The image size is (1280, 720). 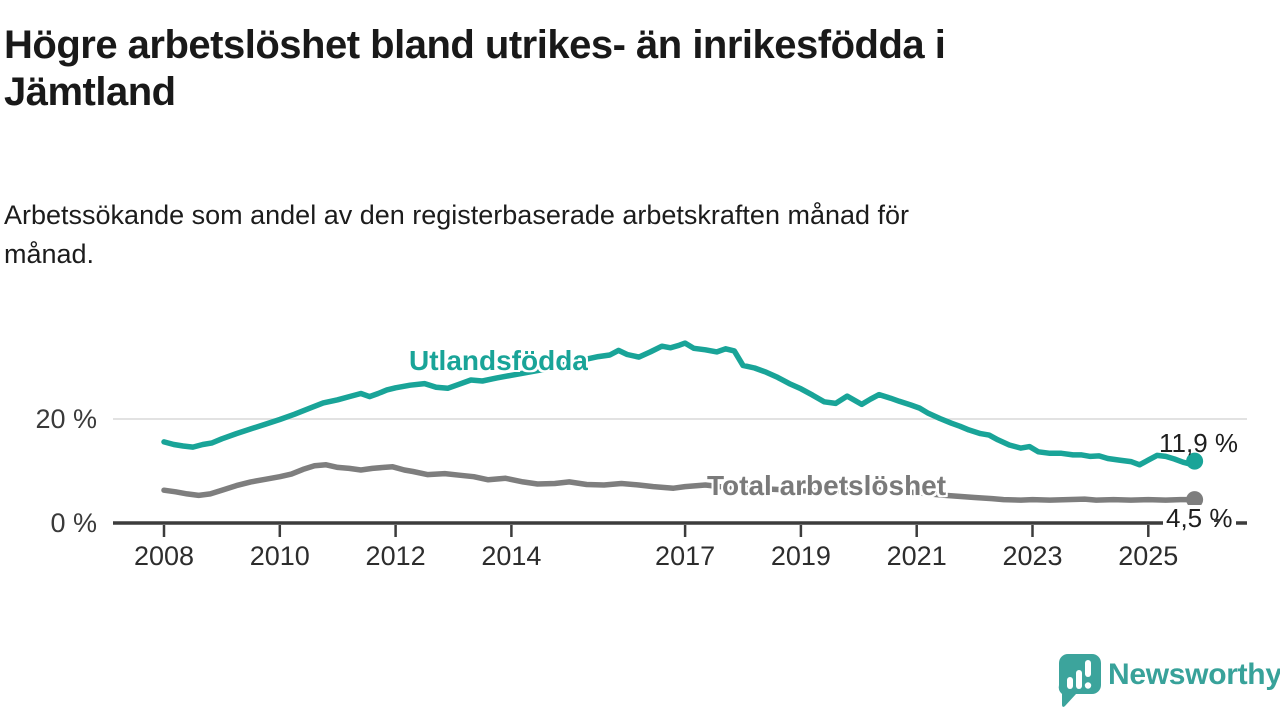 What do you see at coordinates (395, 556) in the screenshot?
I see `x-axis-tick-label: 2012` at bounding box center [395, 556].